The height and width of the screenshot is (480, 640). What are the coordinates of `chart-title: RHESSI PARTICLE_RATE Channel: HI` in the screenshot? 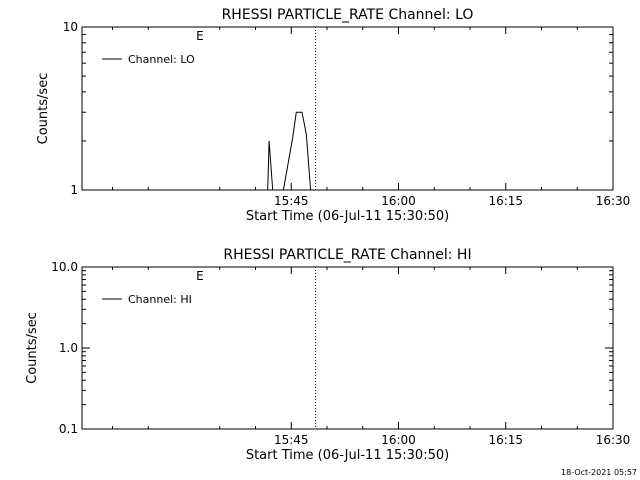 It's located at (347, 255).